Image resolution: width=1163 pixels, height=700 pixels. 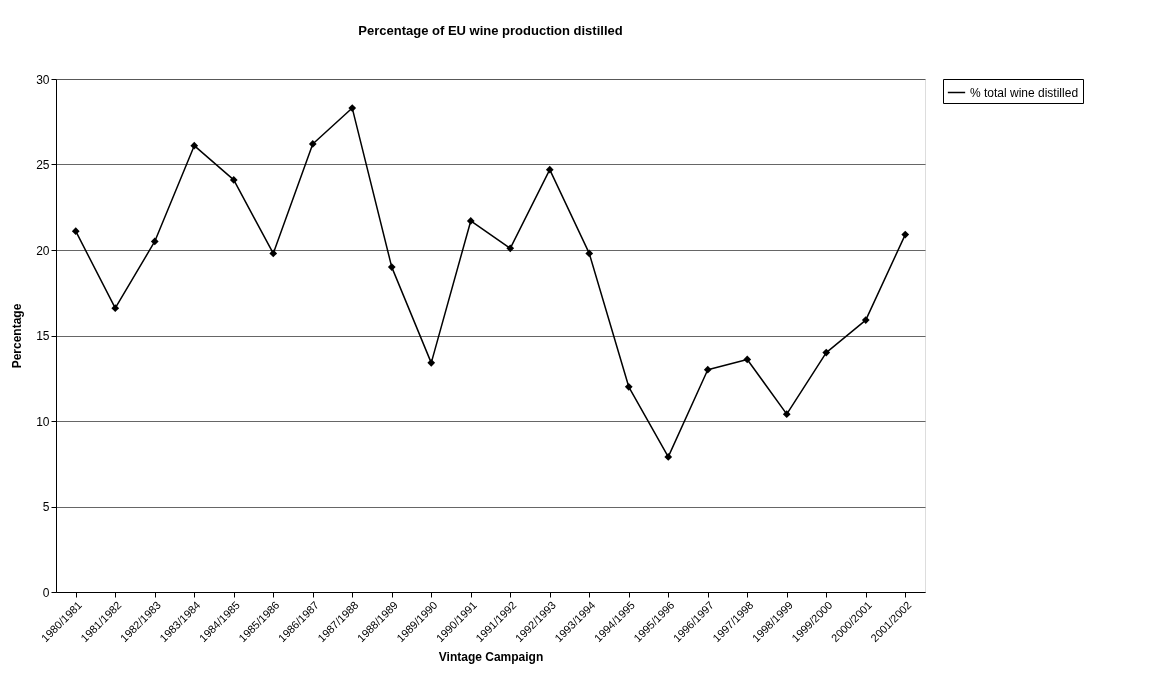 What do you see at coordinates (43, 421) in the screenshot?
I see `y-tick-label: 10` at bounding box center [43, 421].